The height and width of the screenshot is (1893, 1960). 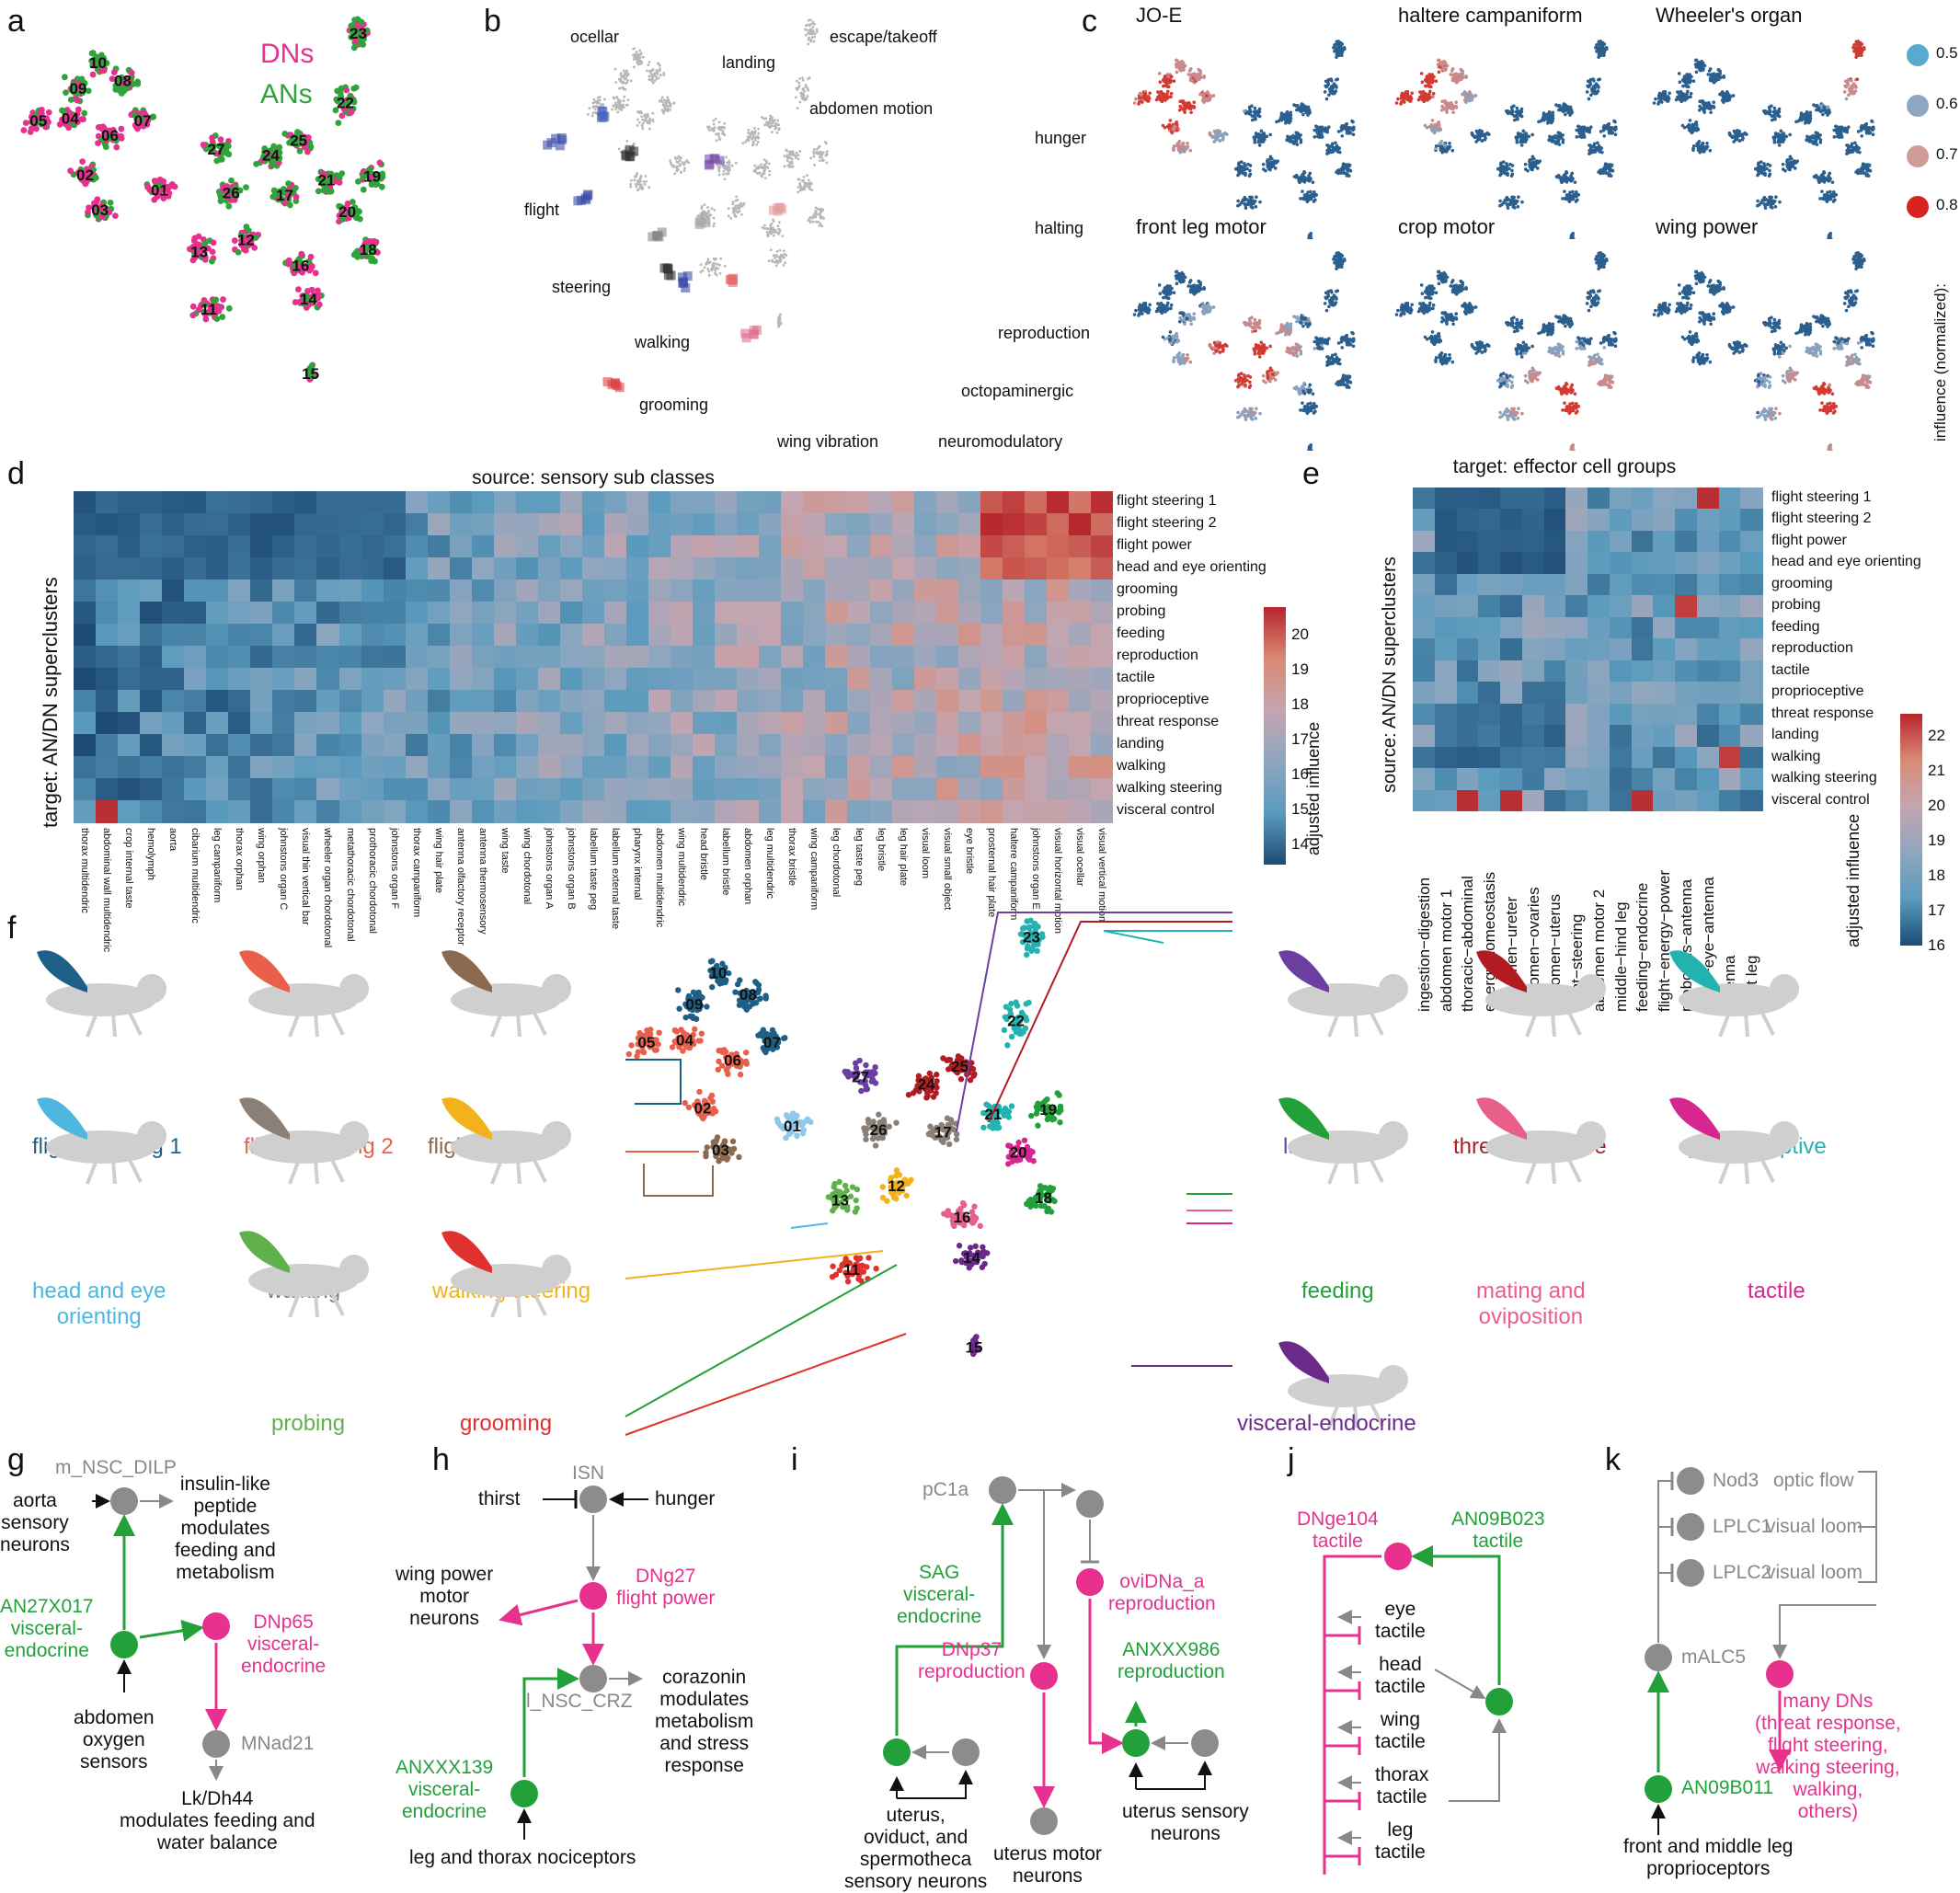 What do you see at coordinates (271, 156) in the screenshot?
I see `cluster-label: 24` at bounding box center [271, 156].